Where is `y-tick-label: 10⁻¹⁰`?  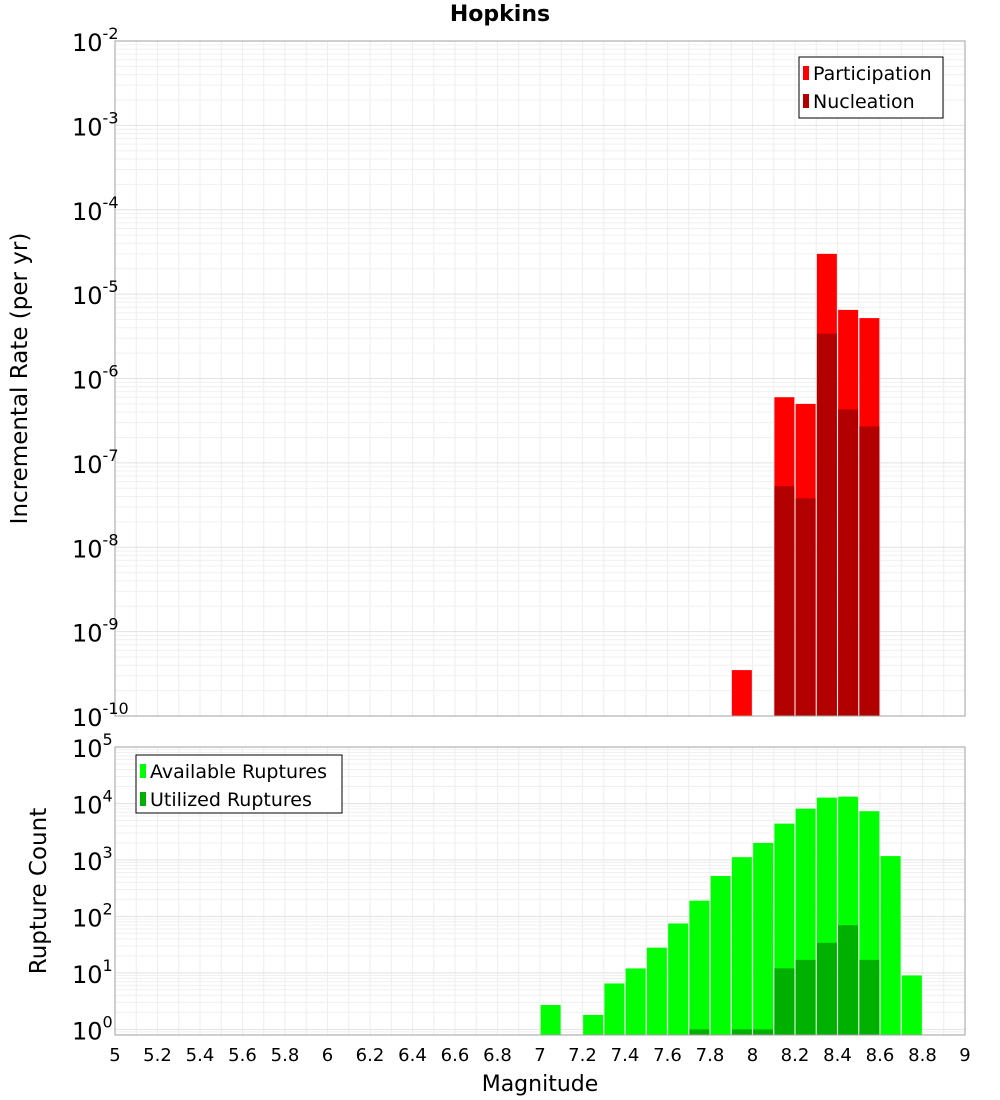
y-tick-label: 10⁻¹⁰ is located at coordinates (100, 715).